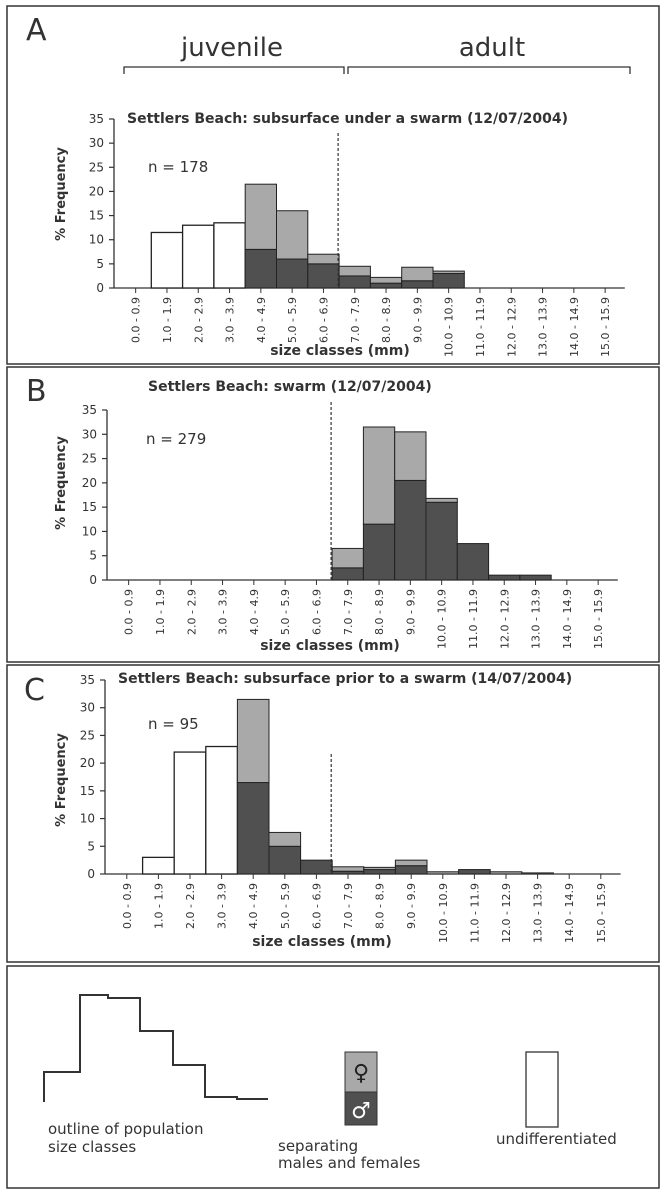  I want to click on female-swatch, so click(361, 1072).